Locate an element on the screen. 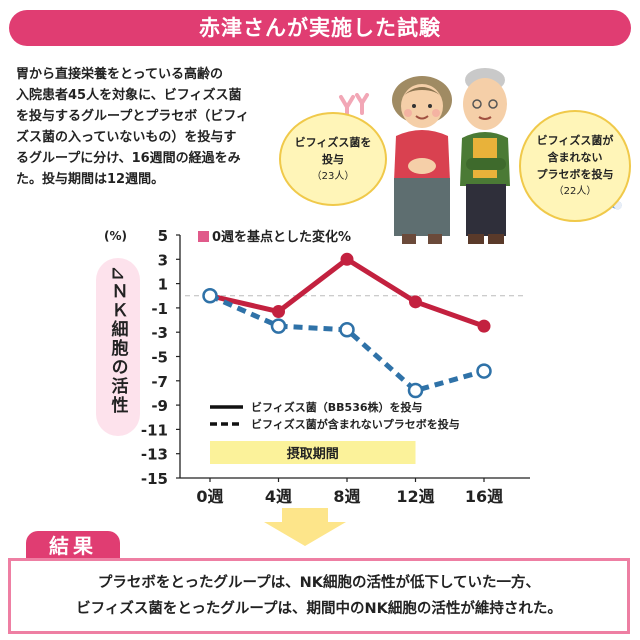 The height and width of the screenshot is (640, 640). results-line: プラセボをとったグループは、NK細胞の活性が低下していた一方、 is located at coordinates (319, 583).